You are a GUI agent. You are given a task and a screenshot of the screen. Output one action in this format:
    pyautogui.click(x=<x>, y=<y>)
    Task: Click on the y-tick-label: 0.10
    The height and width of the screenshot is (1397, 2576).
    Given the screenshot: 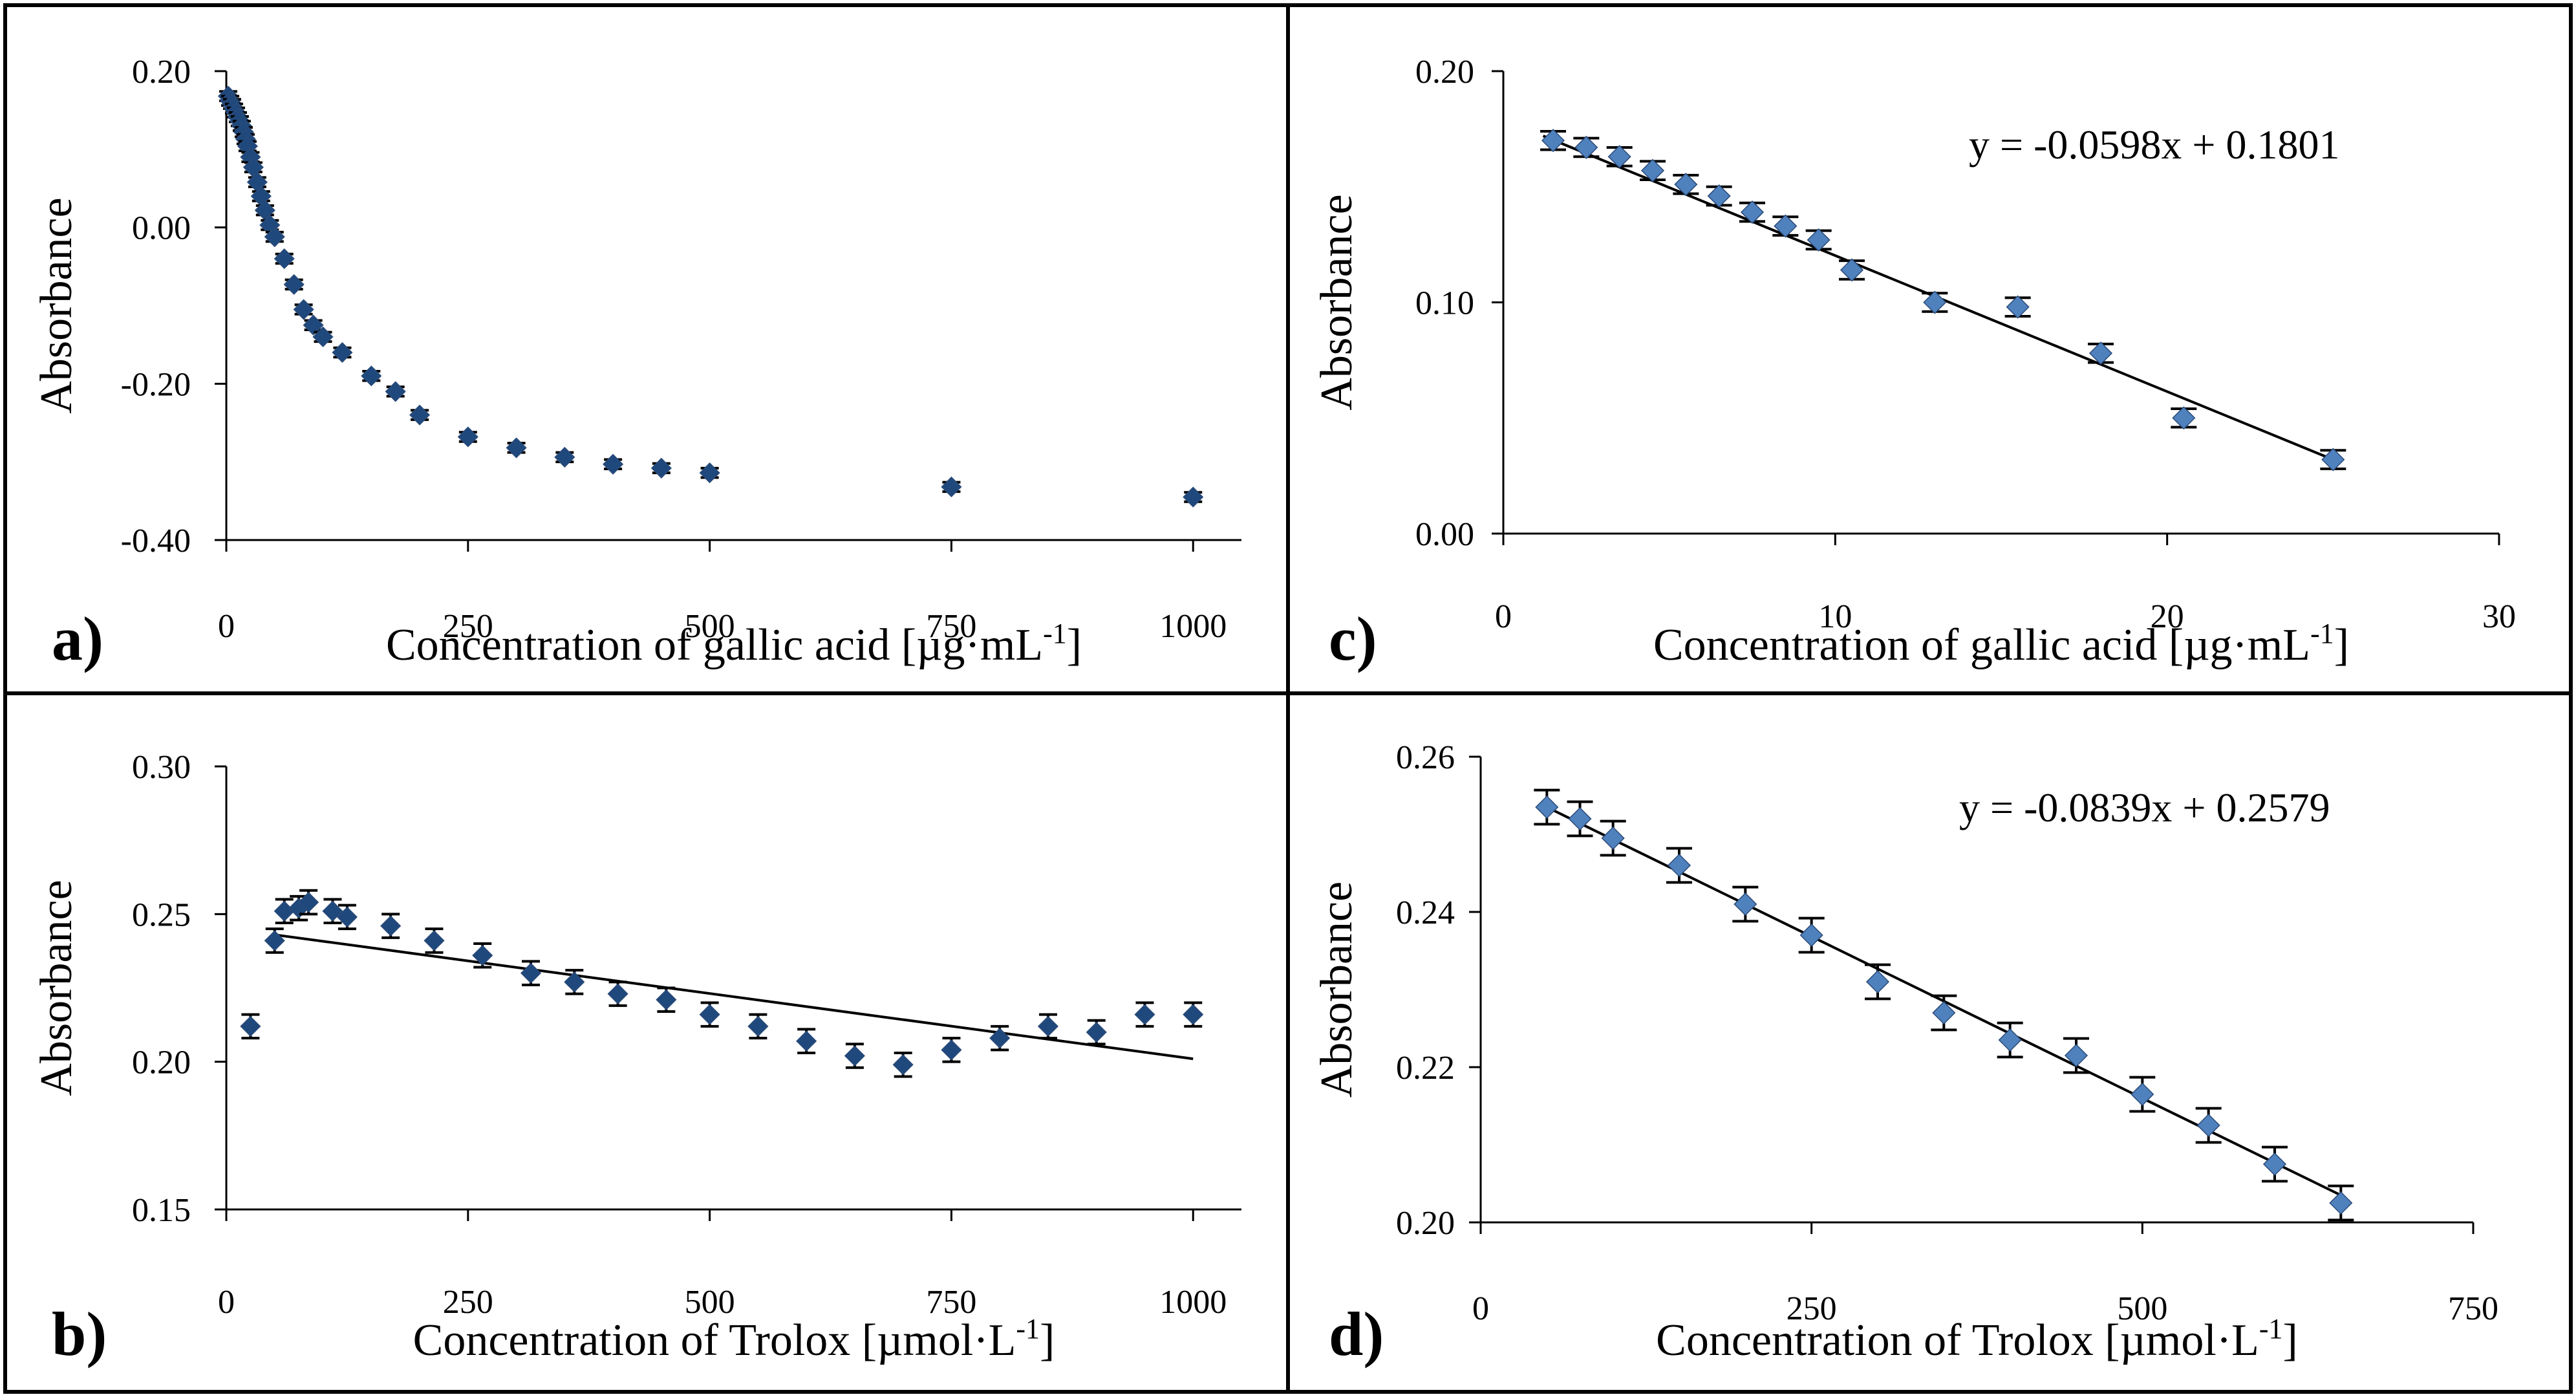 What is the action you would take?
    pyautogui.click(x=1444, y=303)
    